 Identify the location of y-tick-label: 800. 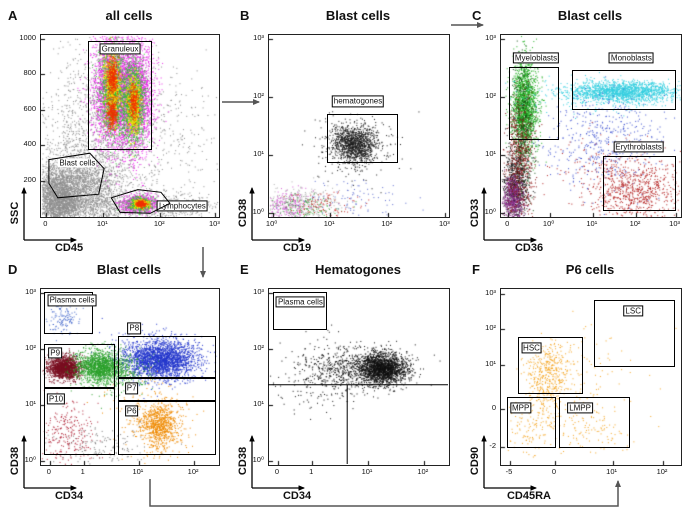
(29, 73).